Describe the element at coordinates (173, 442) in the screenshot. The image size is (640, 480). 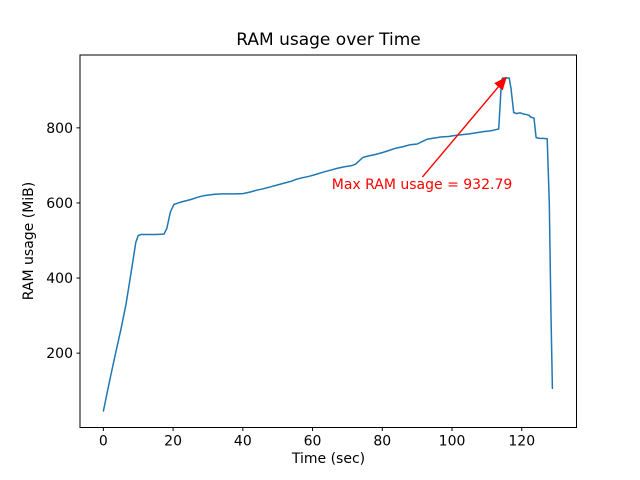
I see `x-tick-label: 20` at that location.